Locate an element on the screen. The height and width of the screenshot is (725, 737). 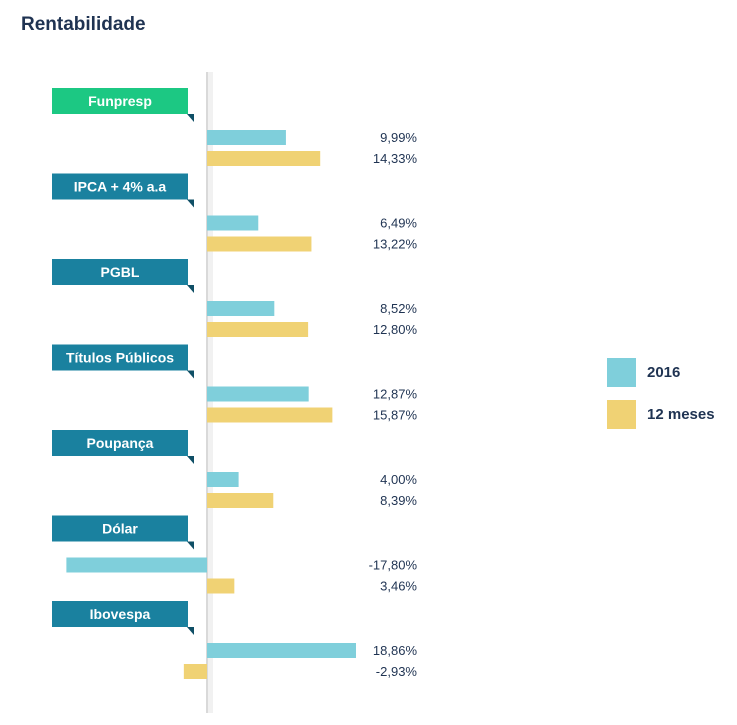
category-label-funpresp: Funpresp is located at coordinates (120, 101).